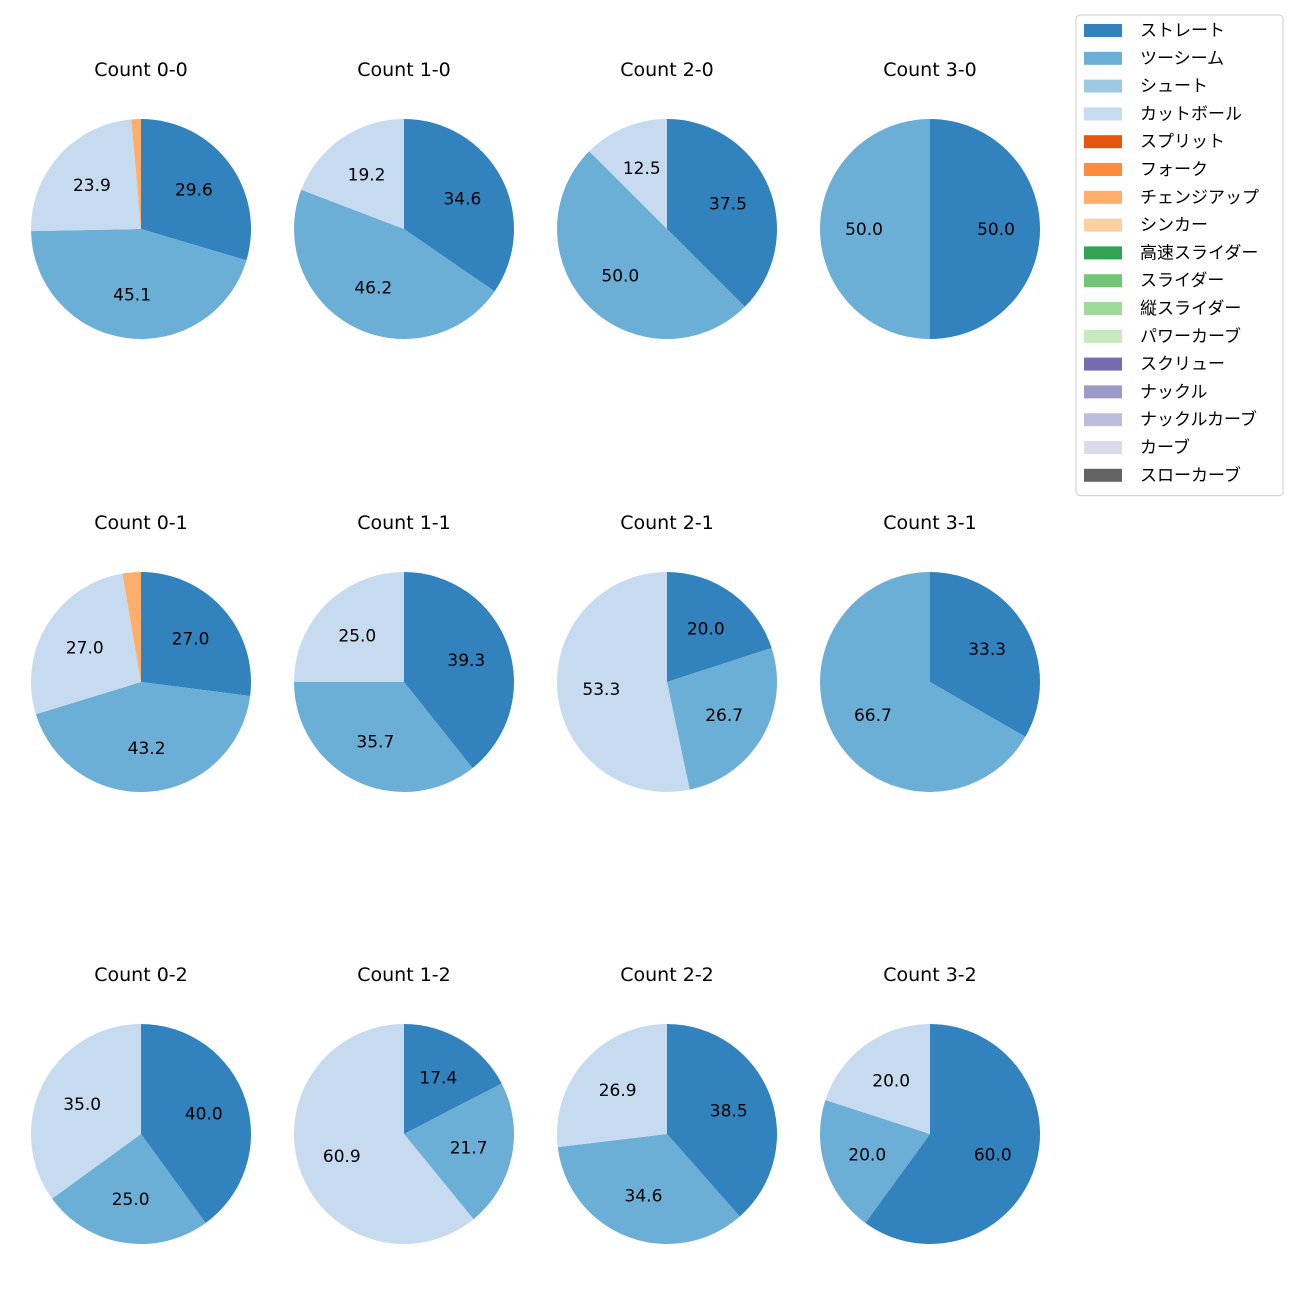 This screenshot has height=1300, width=1300. Describe the element at coordinates (1199, 253) in the screenshot. I see `legend-label: 高速スライダー` at that location.